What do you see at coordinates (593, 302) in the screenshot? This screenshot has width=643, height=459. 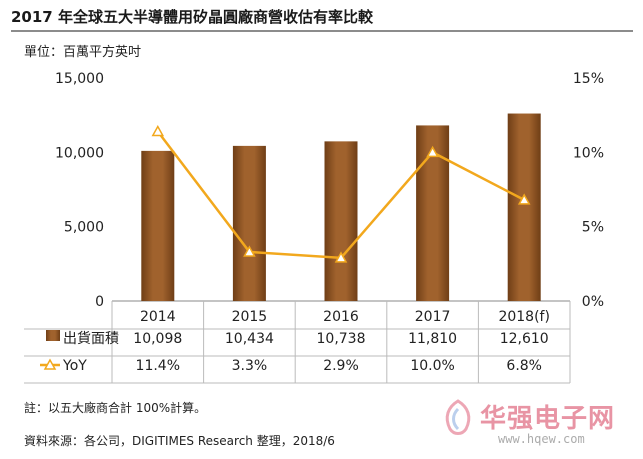 I see `y2-tick-label: 0%` at bounding box center [593, 302].